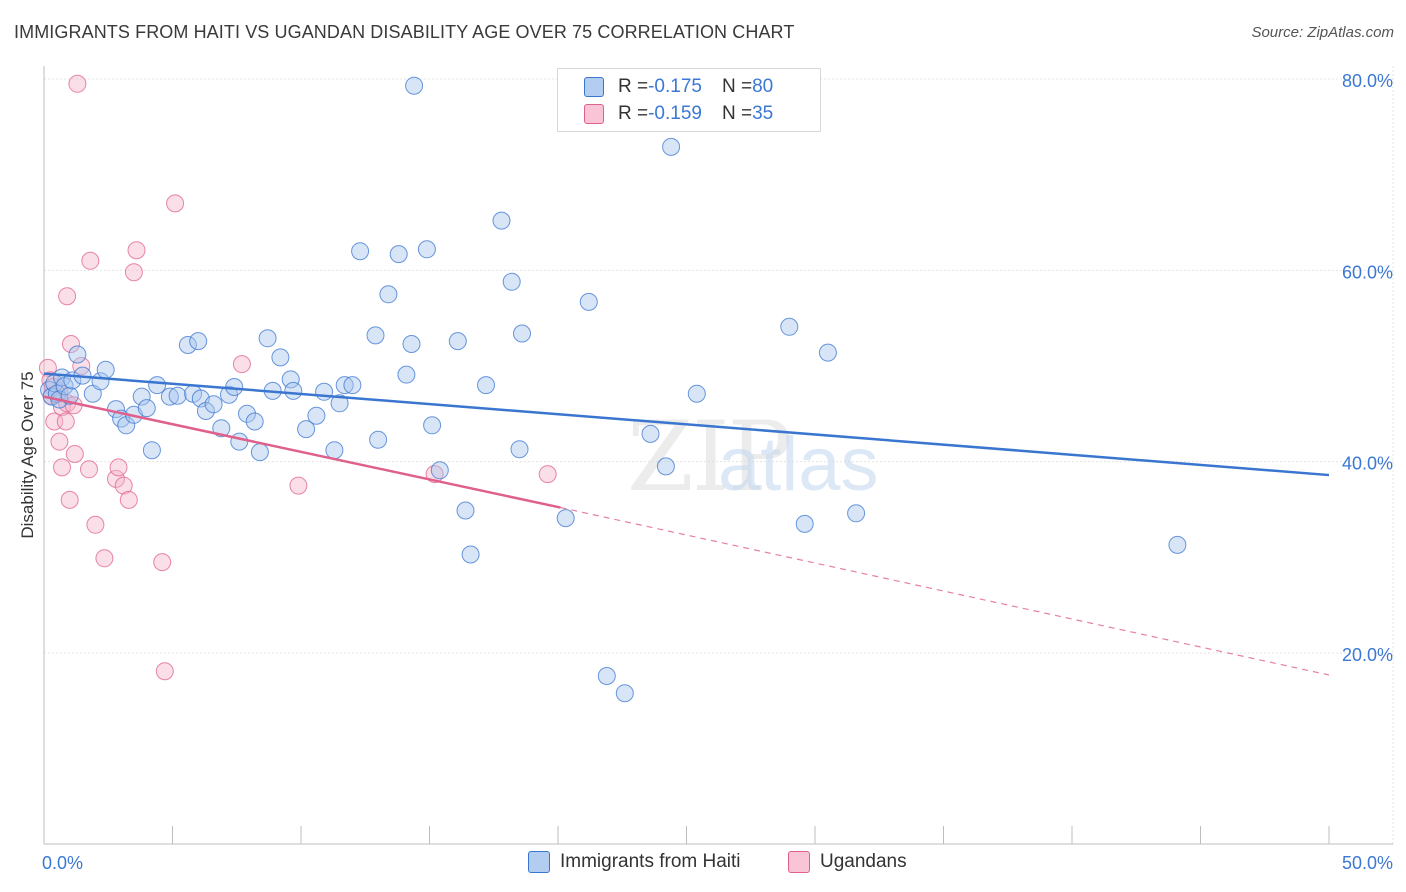  Describe the element at coordinates (539, 862) in the screenshot. I see `bottom-legend-swatch-haiti` at that location.